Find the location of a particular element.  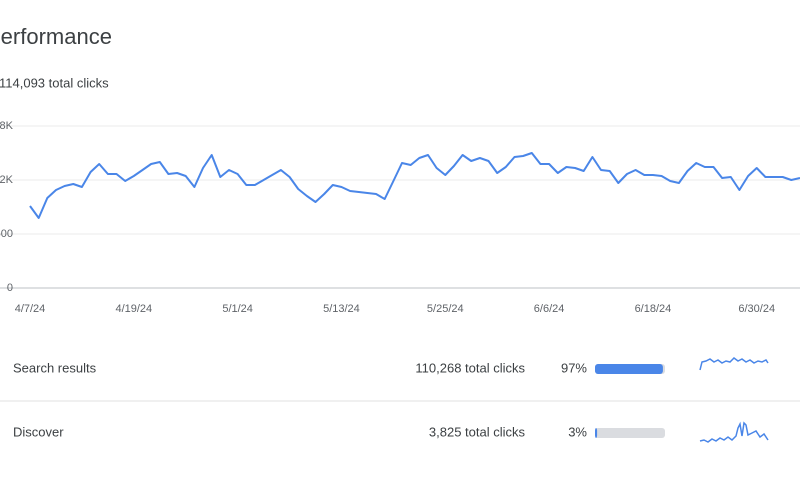

row-name: Search results is located at coordinates (55, 367).